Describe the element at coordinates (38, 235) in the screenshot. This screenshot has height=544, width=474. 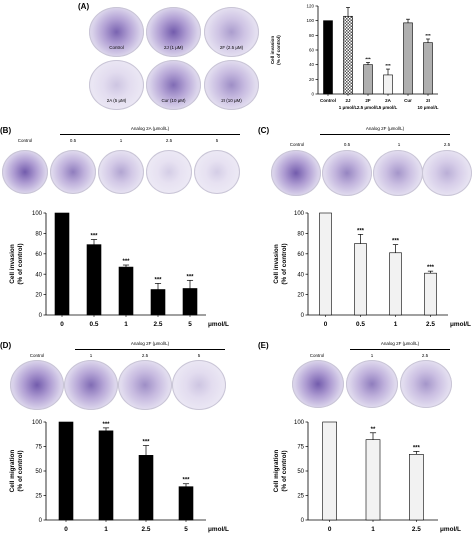
I see `y-tick-label-b-4: 80` at that location.